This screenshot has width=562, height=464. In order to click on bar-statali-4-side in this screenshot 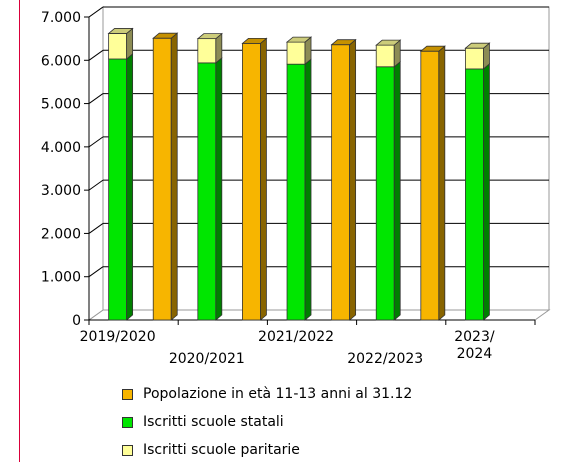, I will do `click(486, 192)`.